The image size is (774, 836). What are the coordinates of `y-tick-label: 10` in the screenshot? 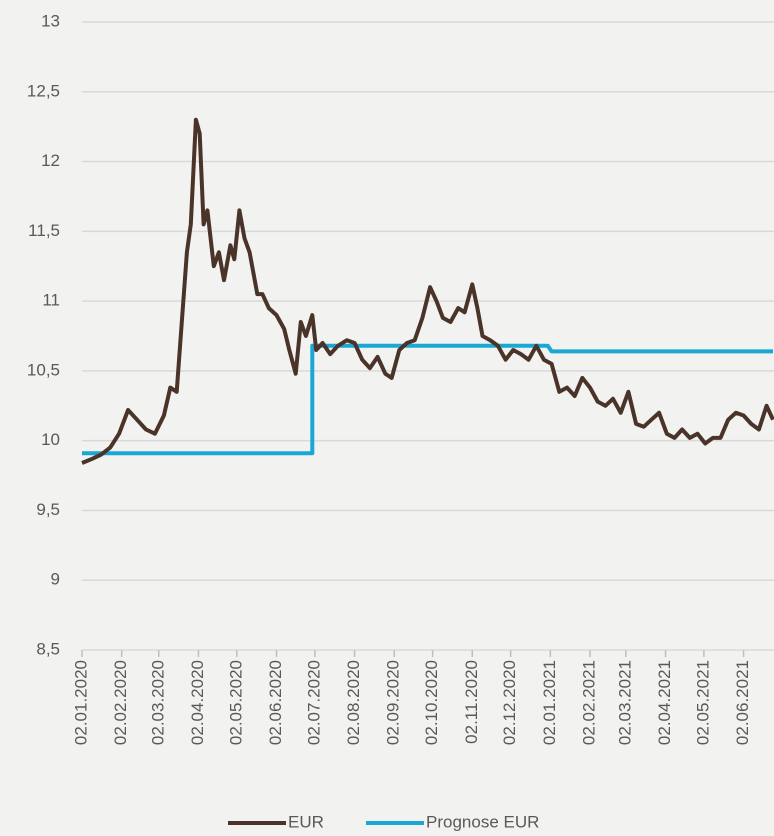 It's located at (50, 439).